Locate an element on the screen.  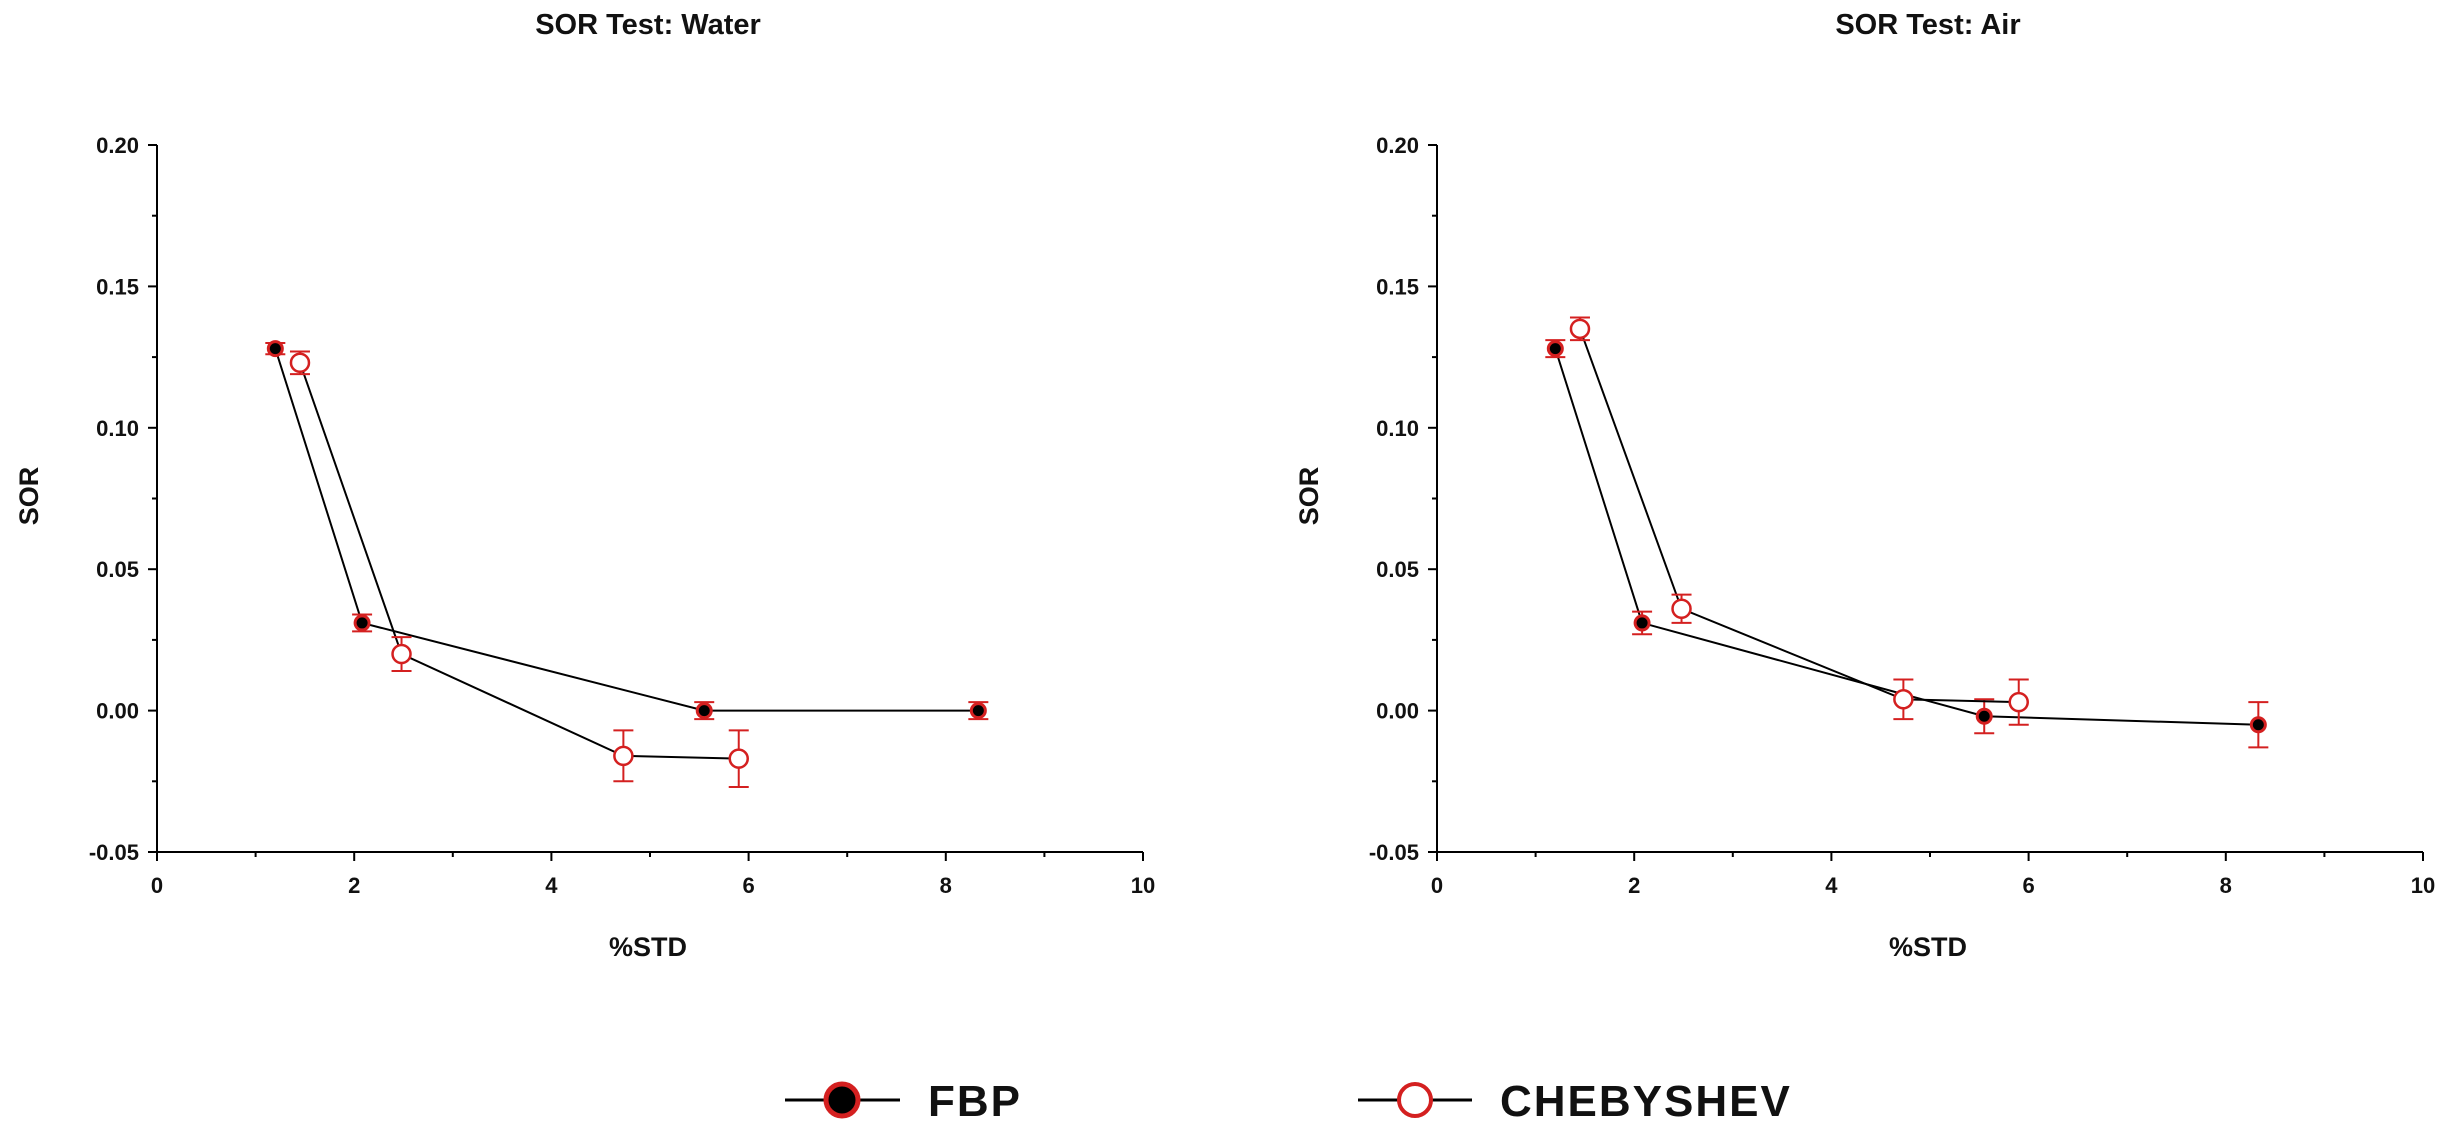
legend-item-fbp: FBP is located at coordinates (903, 1101).